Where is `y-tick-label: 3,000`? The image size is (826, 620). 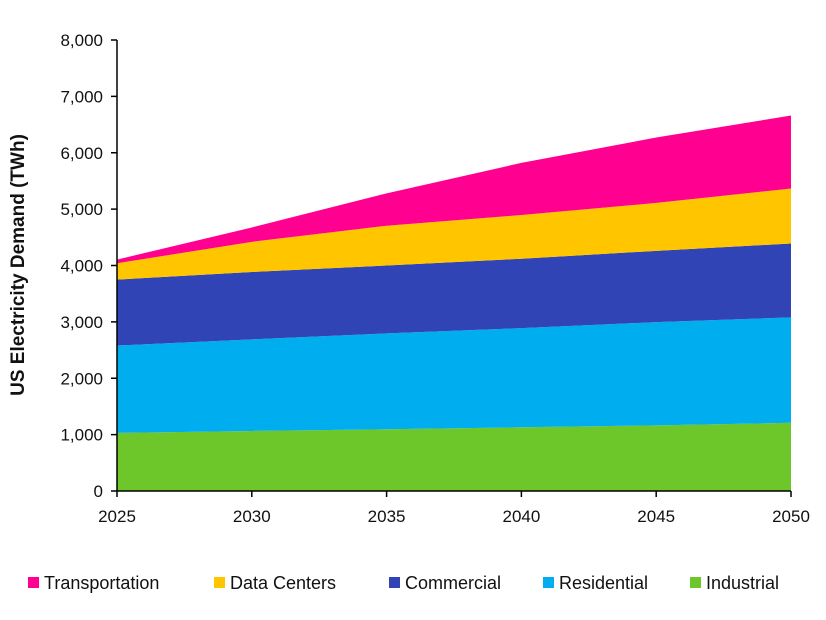
y-tick-label: 3,000 is located at coordinates (81, 322).